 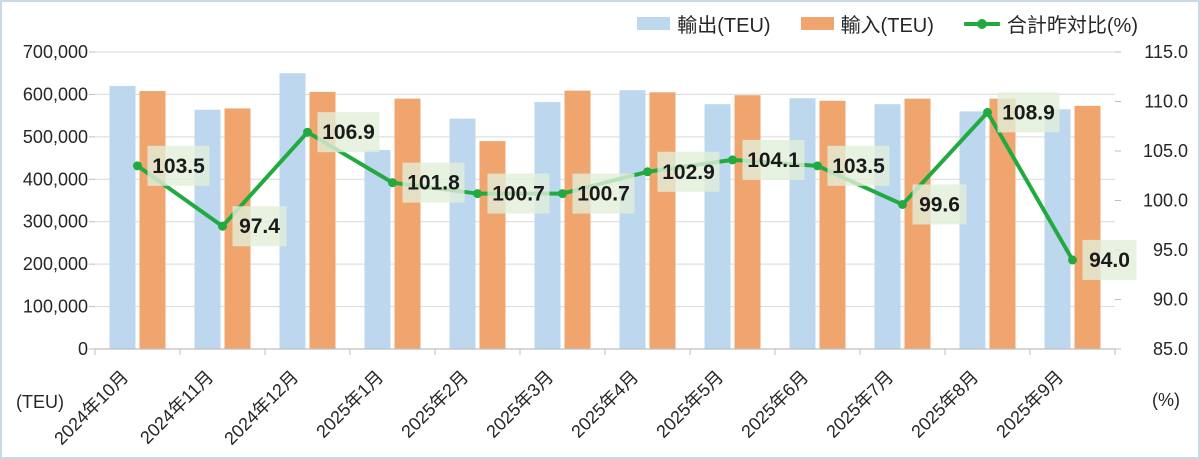 I want to click on left-axis-label: 100,000, so click(x=55, y=307).